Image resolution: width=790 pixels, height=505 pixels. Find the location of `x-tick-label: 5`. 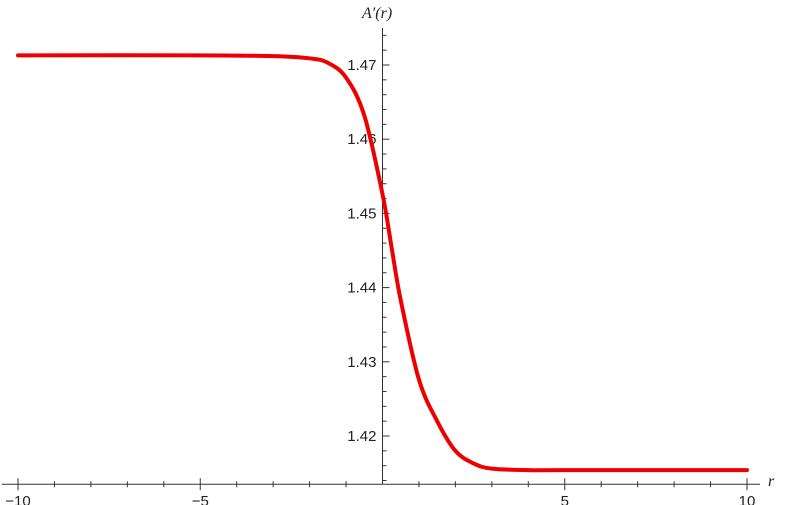

x-tick-label: 5 is located at coordinates (565, 499).